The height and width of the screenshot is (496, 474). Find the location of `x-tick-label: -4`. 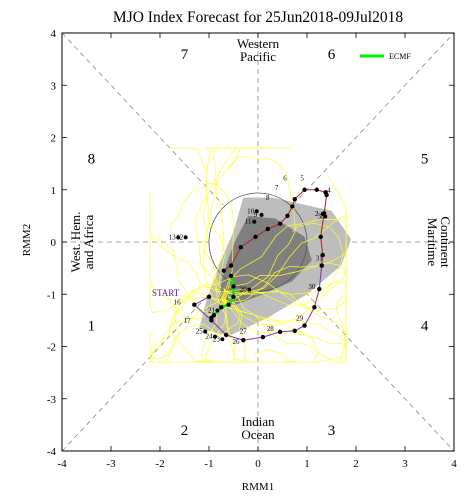

x-tick-label: -4 is located at coordinates (62, 464).